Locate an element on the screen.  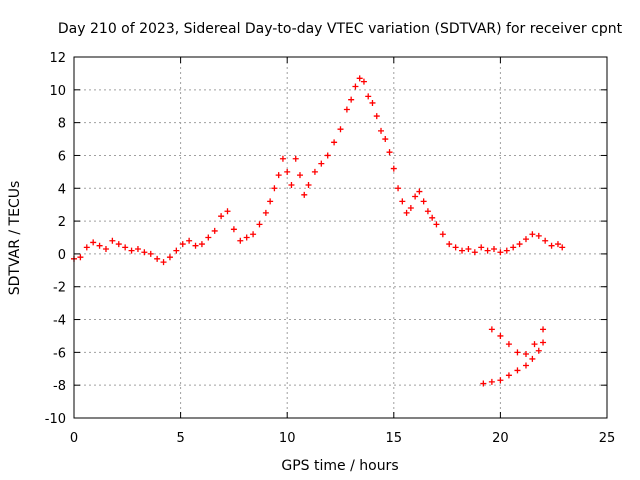
y-tick-label: 6 is located at coordinates (62, 156).